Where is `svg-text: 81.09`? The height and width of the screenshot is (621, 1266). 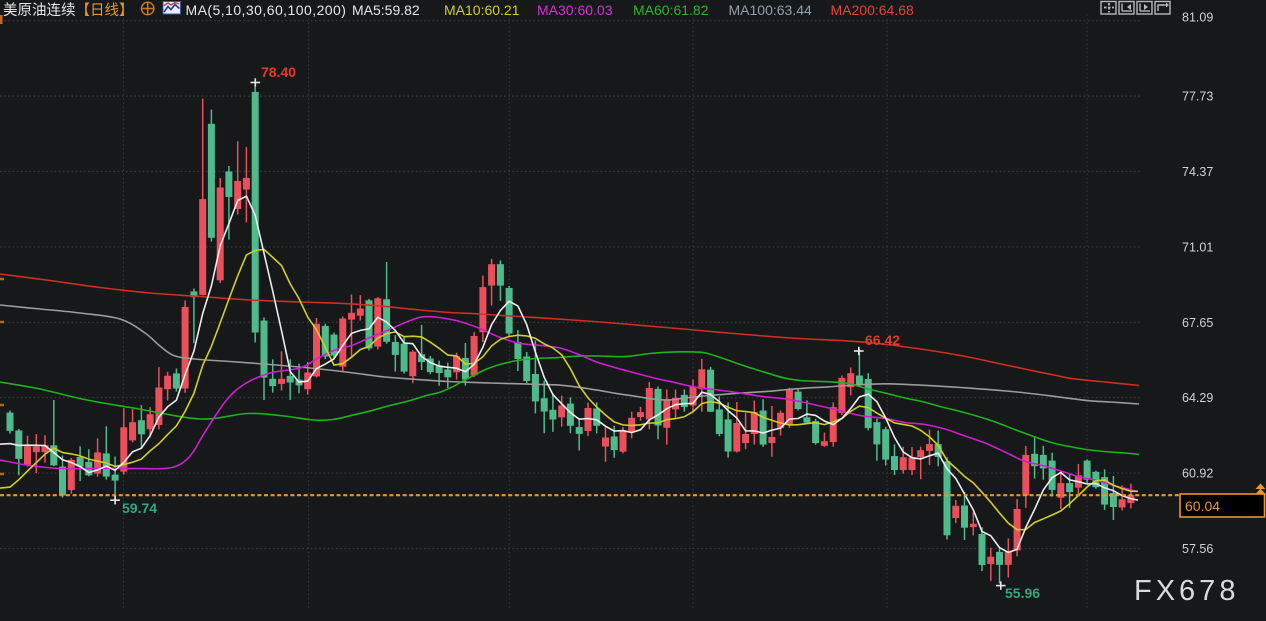 svg-text: 81.09 is located at coordinates (1197, 18).